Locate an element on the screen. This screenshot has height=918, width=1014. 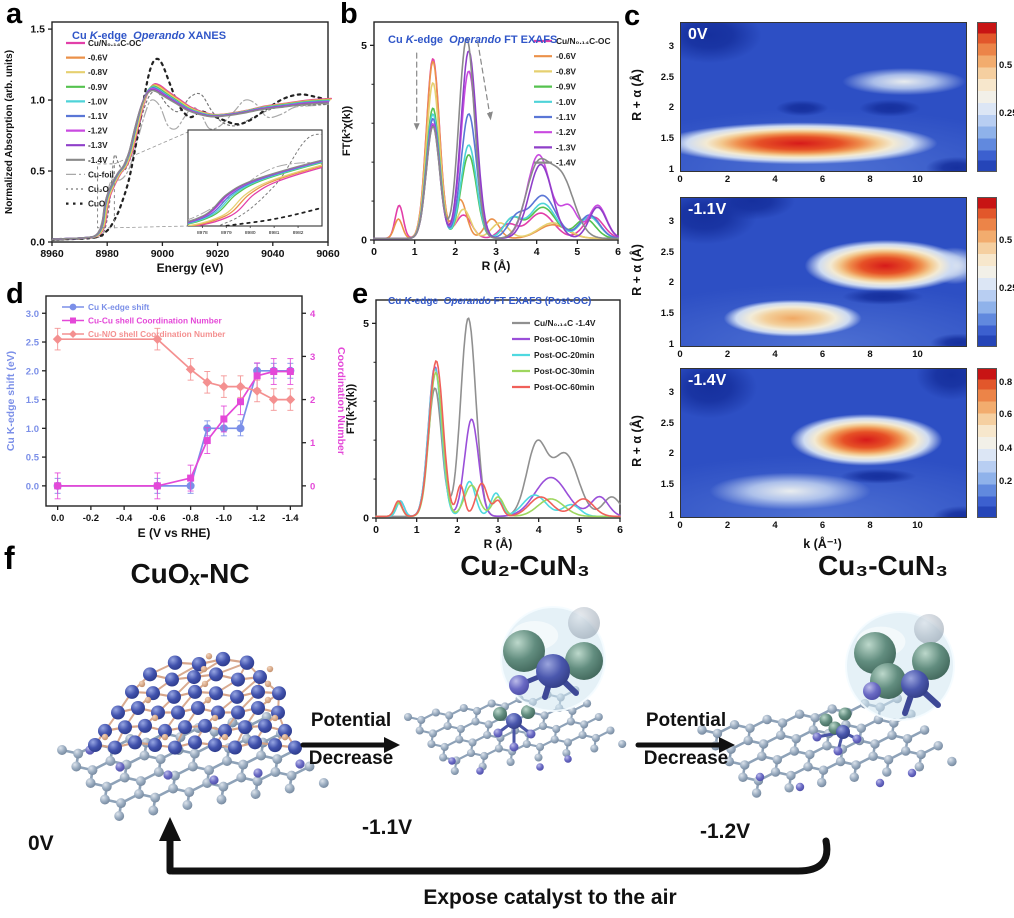
panel-b-title: Cu K-edge Operando FT EXAFS is located at coordinates (473, 40).